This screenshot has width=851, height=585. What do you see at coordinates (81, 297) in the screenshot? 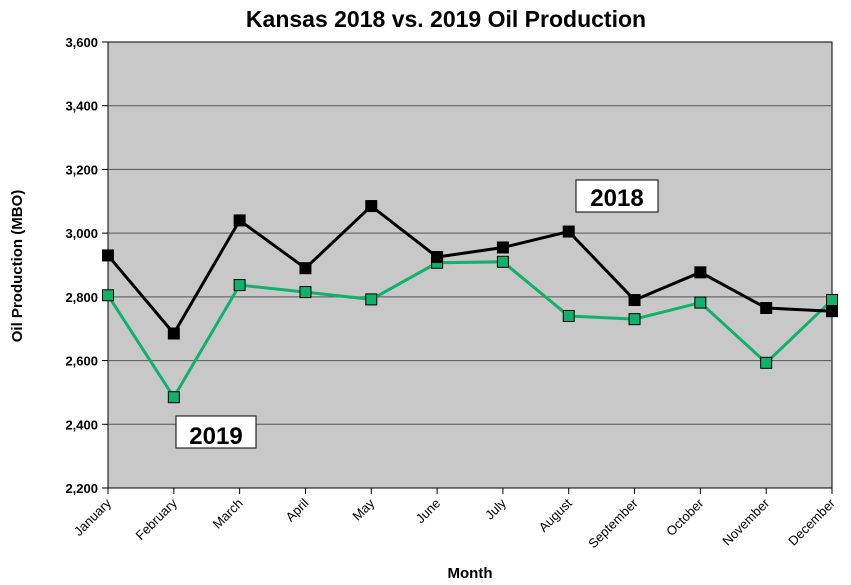
I see `y-tick-label: 2,800` at bounding box center [81, 297].